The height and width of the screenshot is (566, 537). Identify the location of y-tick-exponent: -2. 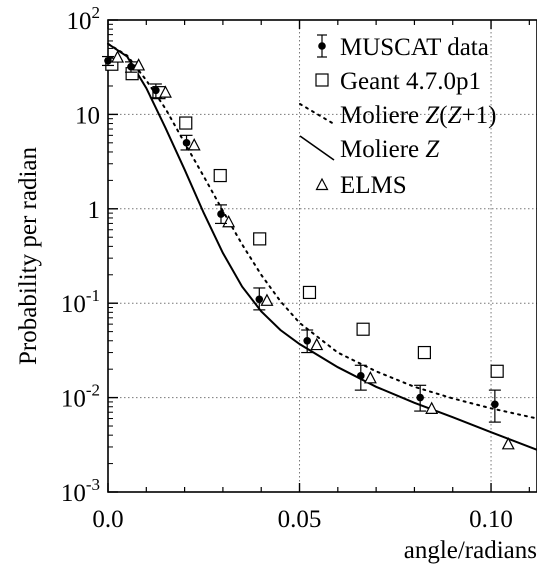
(93, 390).